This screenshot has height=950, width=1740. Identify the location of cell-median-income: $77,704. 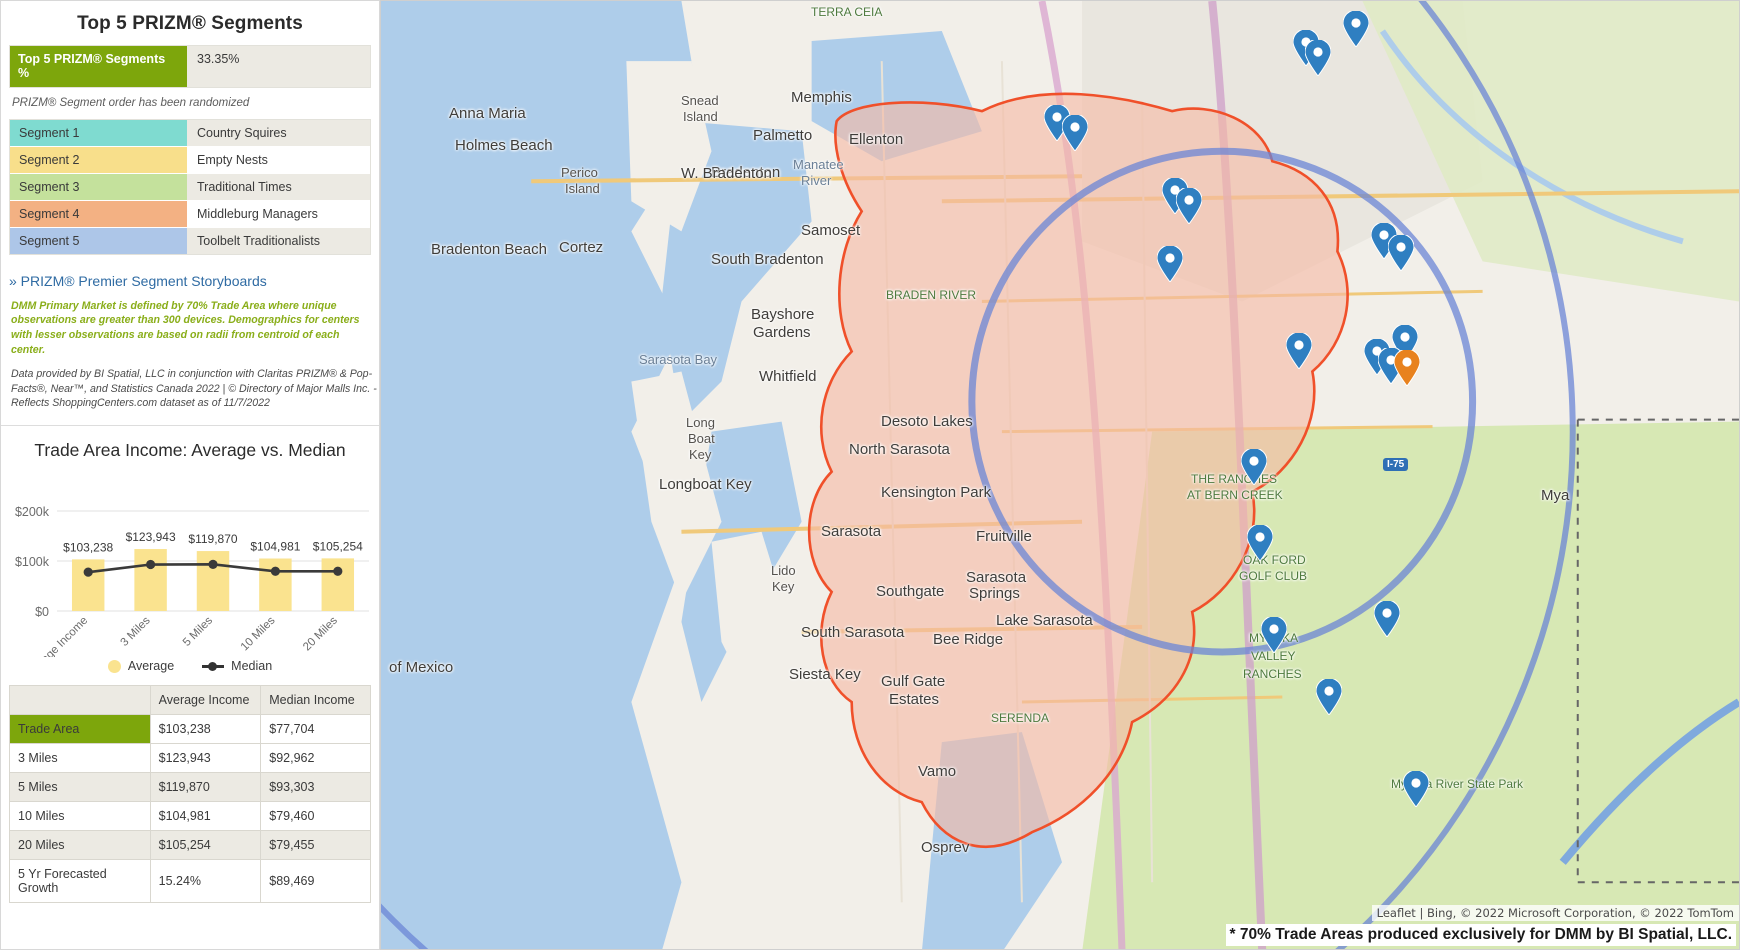
(315, 729).